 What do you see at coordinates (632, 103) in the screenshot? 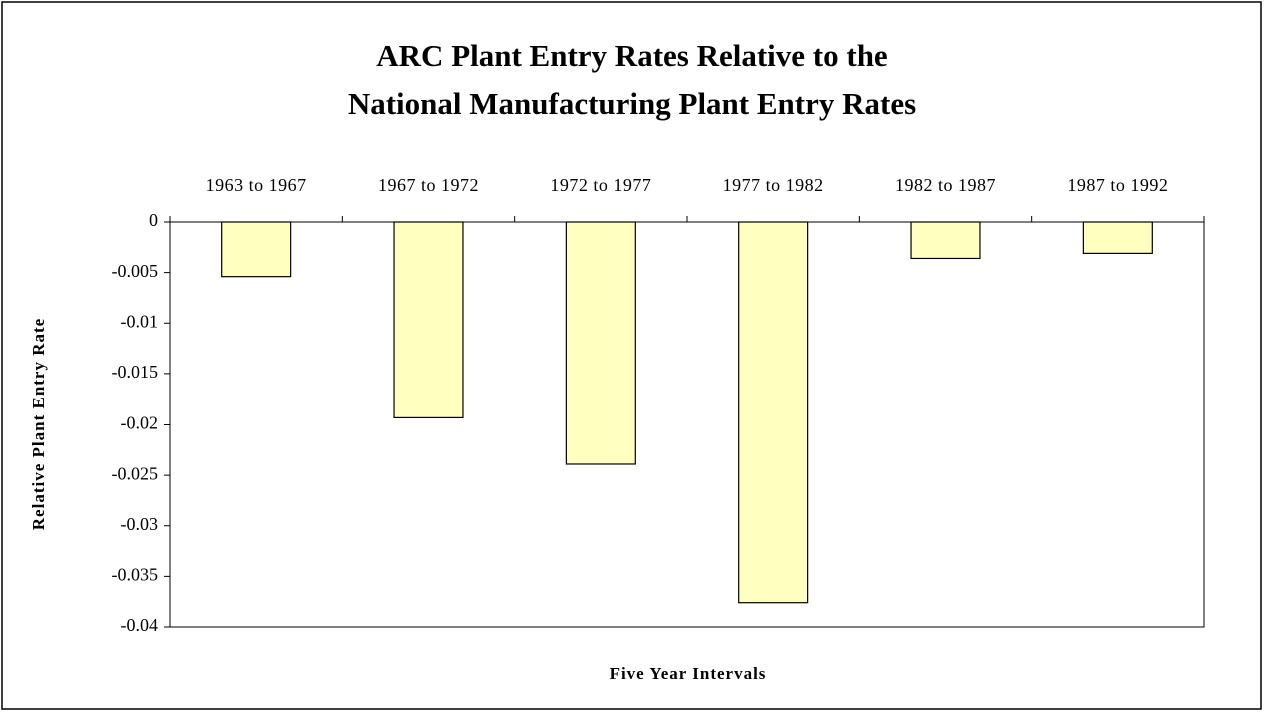
I see `chart-title-line: National Manufacturing Plant Entry Rates` at bounding box center [632, 103].